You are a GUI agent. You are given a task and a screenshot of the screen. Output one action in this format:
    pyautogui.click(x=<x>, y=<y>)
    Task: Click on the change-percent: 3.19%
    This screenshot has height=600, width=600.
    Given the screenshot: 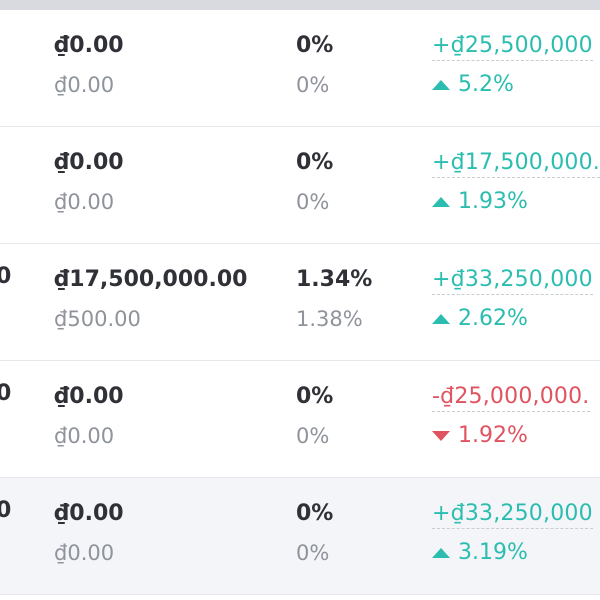 What is the action you would take?
    pyautogui.click(x=480, y=552)
    